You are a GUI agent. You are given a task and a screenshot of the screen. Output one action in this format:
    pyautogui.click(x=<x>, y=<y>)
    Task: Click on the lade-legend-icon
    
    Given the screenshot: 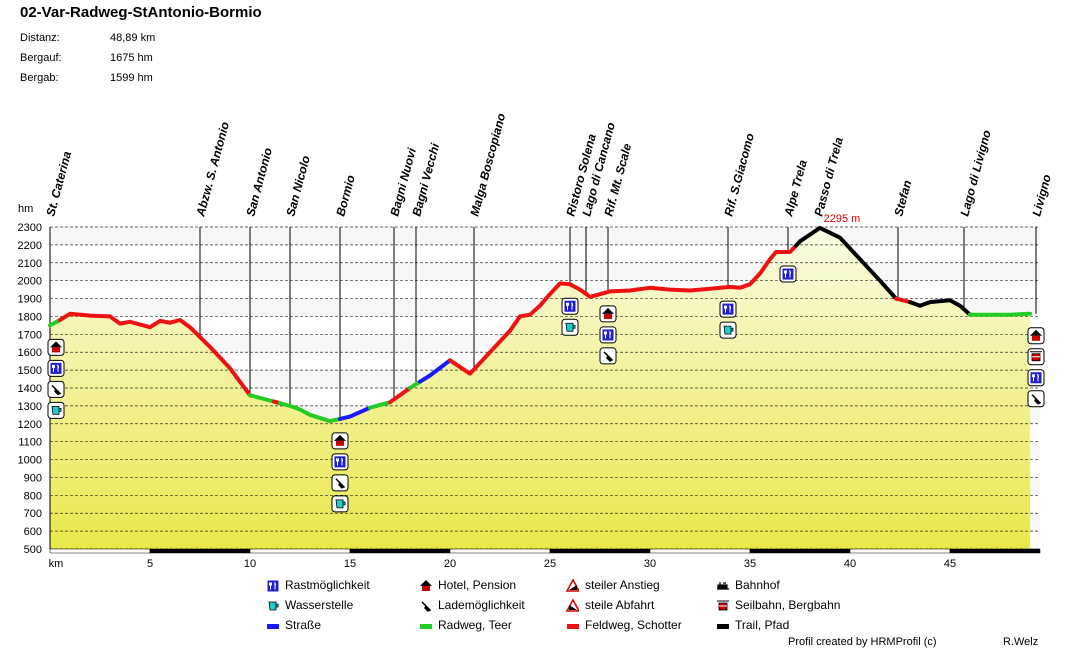 What is the action you would take?
    pyautogui.click(x=426, y=606)
    